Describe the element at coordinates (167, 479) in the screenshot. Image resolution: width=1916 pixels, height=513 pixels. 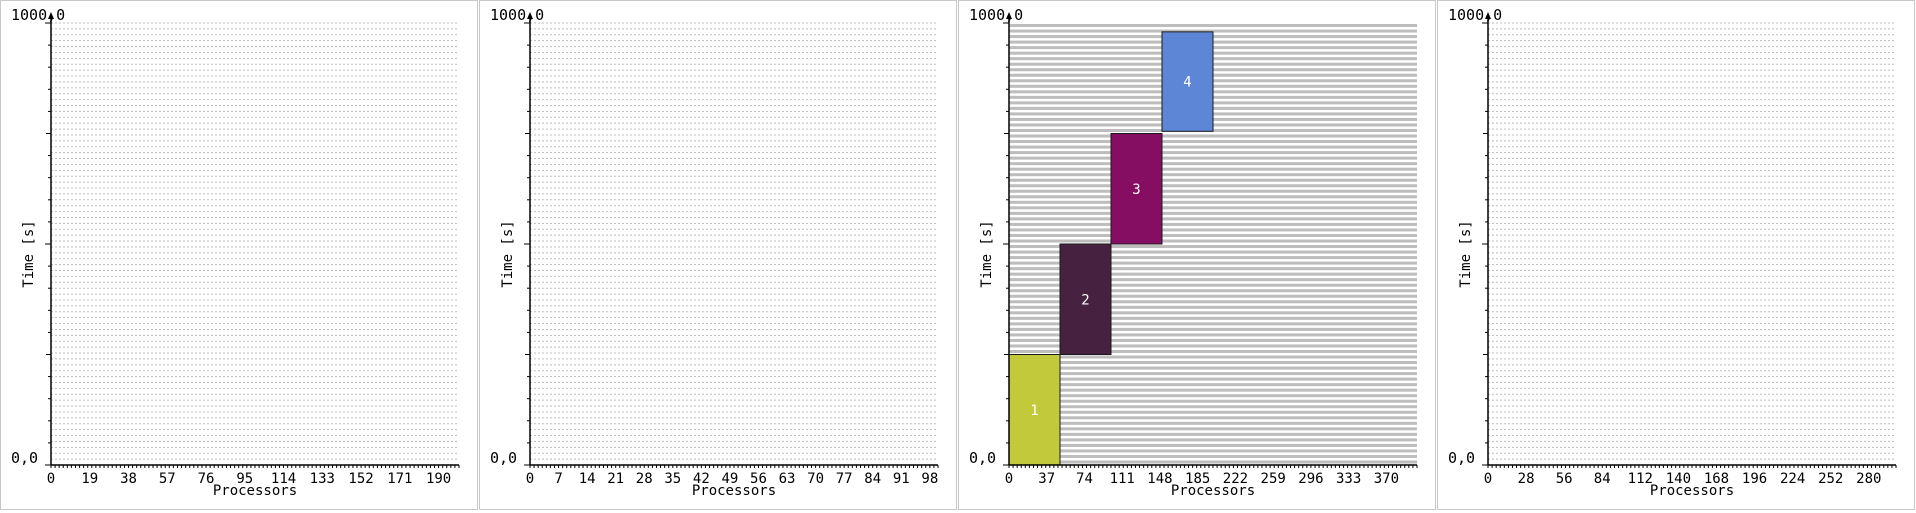
I see `x-tick-label: 57` at that location.